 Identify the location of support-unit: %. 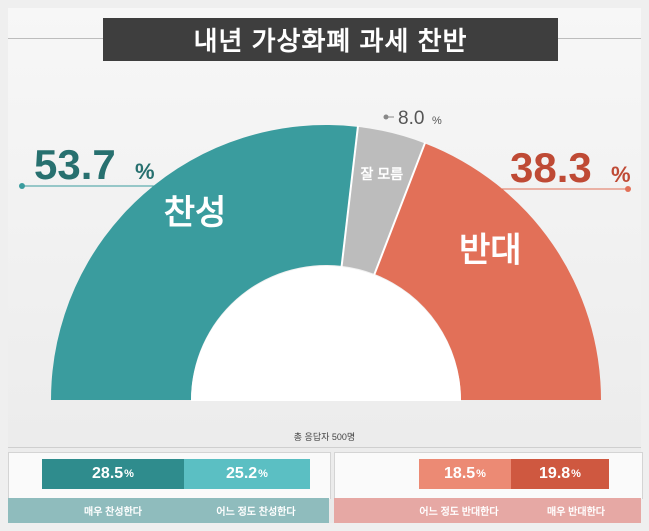
(145, 171).